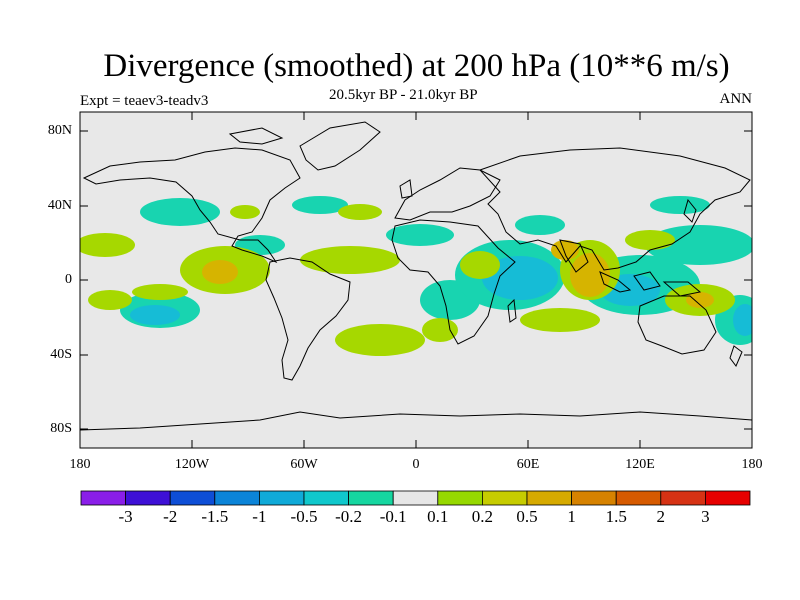 The height and width of the screenshot is (600, 800). Describe the element at coordinates (61, 354) in the screenshot. I see `lat-label-40s: 40S` at that location.